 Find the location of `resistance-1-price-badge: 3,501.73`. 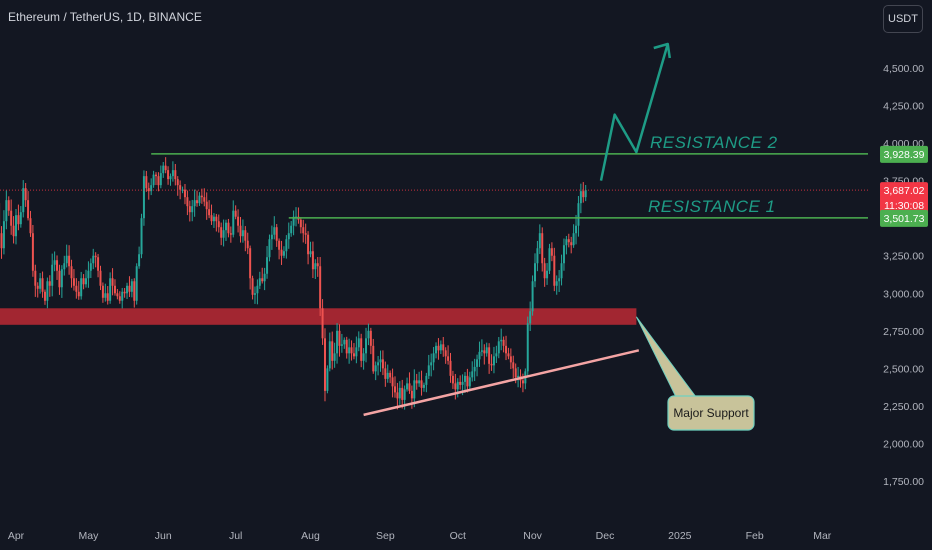

resistance-1-price-badge: 3,501.73 is located at coordinates (904, 218).